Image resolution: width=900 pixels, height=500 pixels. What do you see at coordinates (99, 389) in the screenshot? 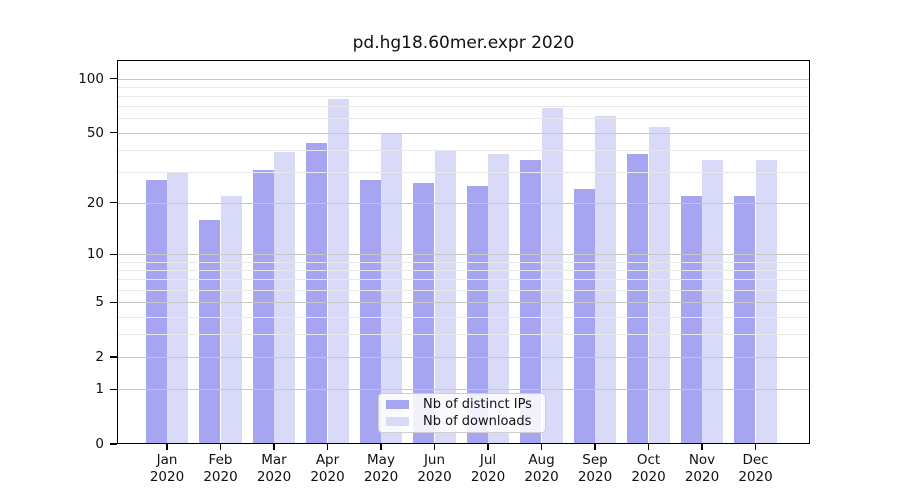
I see `y-tick-label-1: 1` at bounding box center [99, 389].